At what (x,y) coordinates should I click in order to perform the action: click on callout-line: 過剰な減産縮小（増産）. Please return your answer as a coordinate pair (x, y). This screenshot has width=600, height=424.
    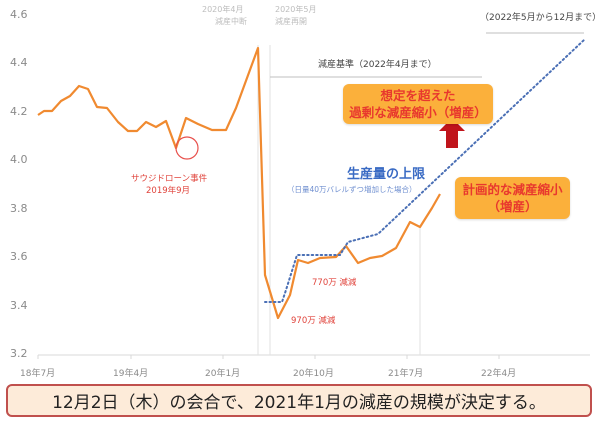
    Looking at the image, I should click on (418, 112).